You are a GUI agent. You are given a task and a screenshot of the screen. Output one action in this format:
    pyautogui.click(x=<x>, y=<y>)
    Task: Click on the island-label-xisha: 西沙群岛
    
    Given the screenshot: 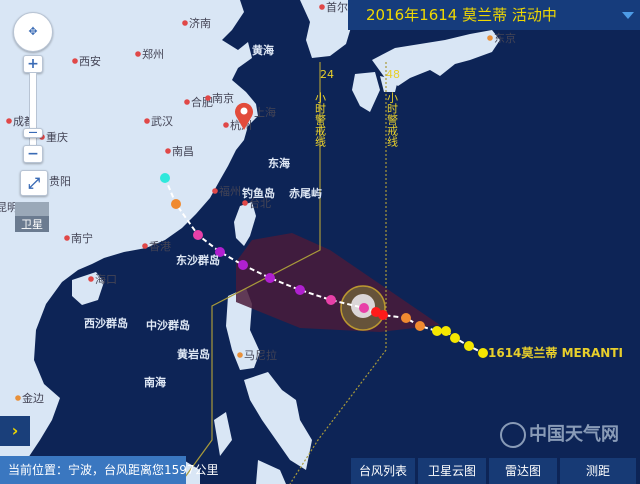 What is the action you would take?
    pyautogui.click(x=106, y=323)
    